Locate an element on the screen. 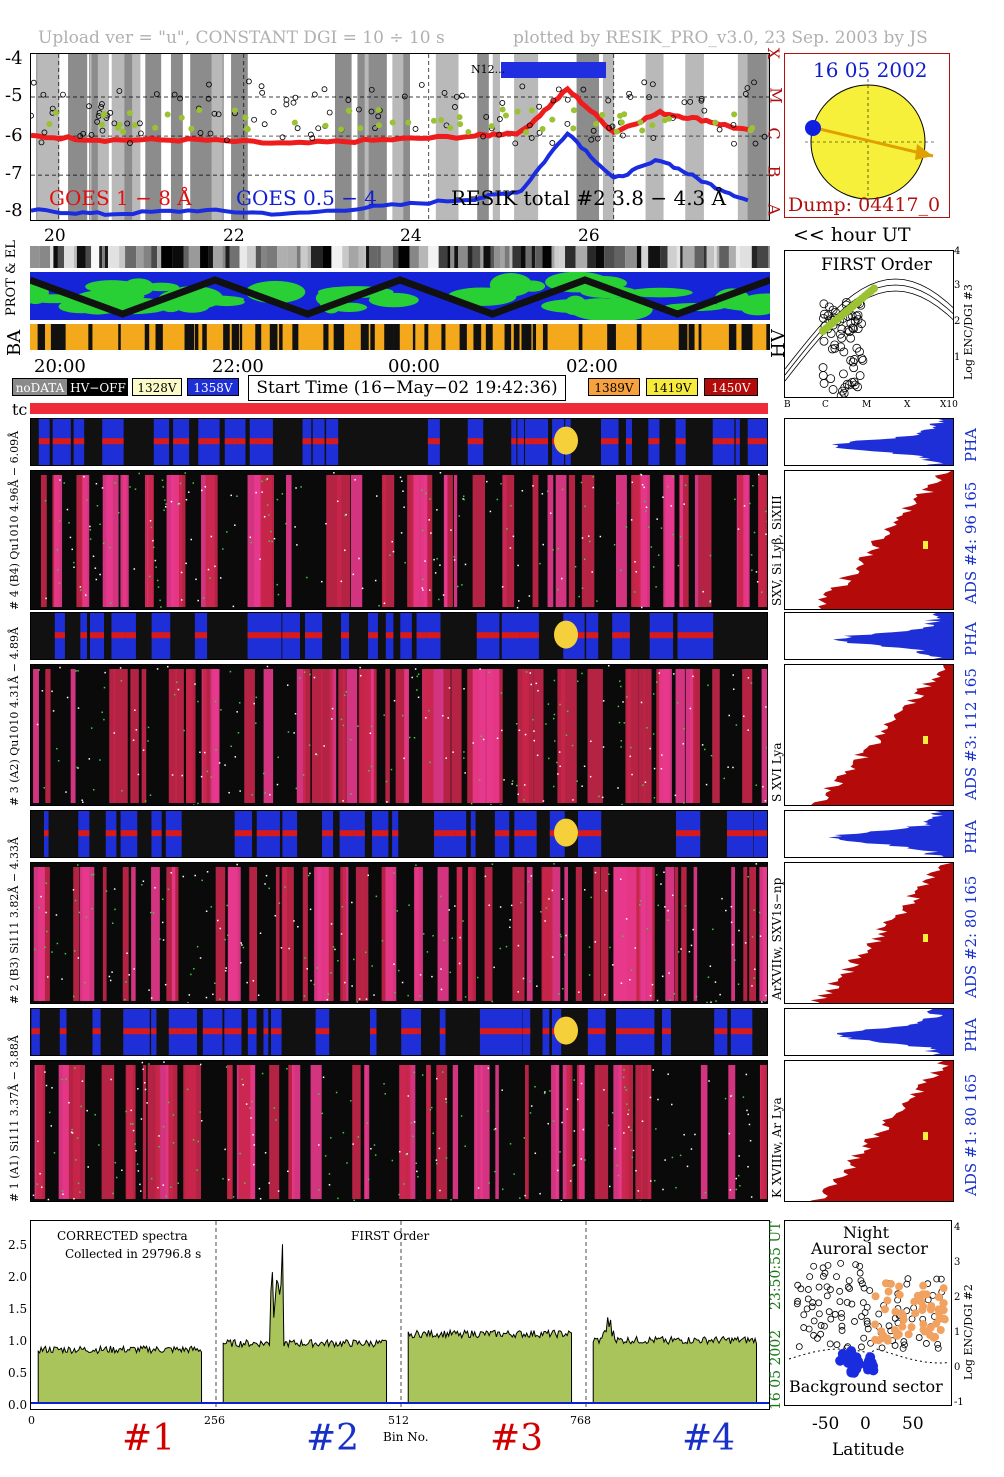  auroral-point is located at coordinates (940, 1330).